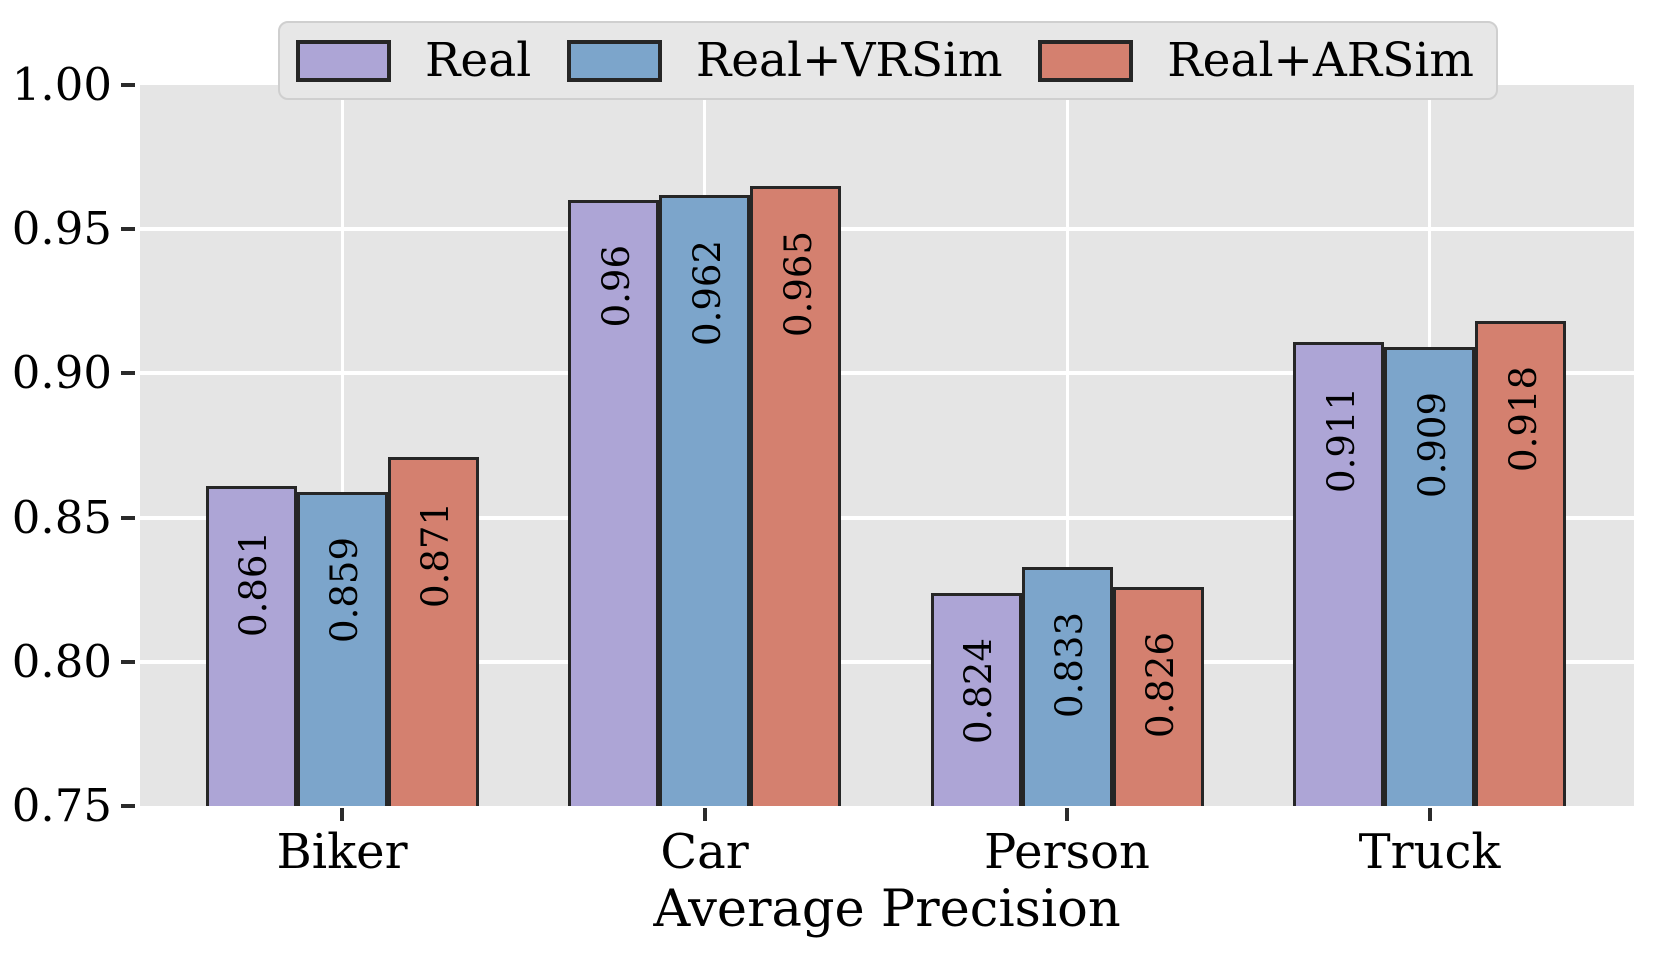  Describe the element at coordinates (61, 661) in the screenshot. I see `y-tick-label: 0.80` at that location.